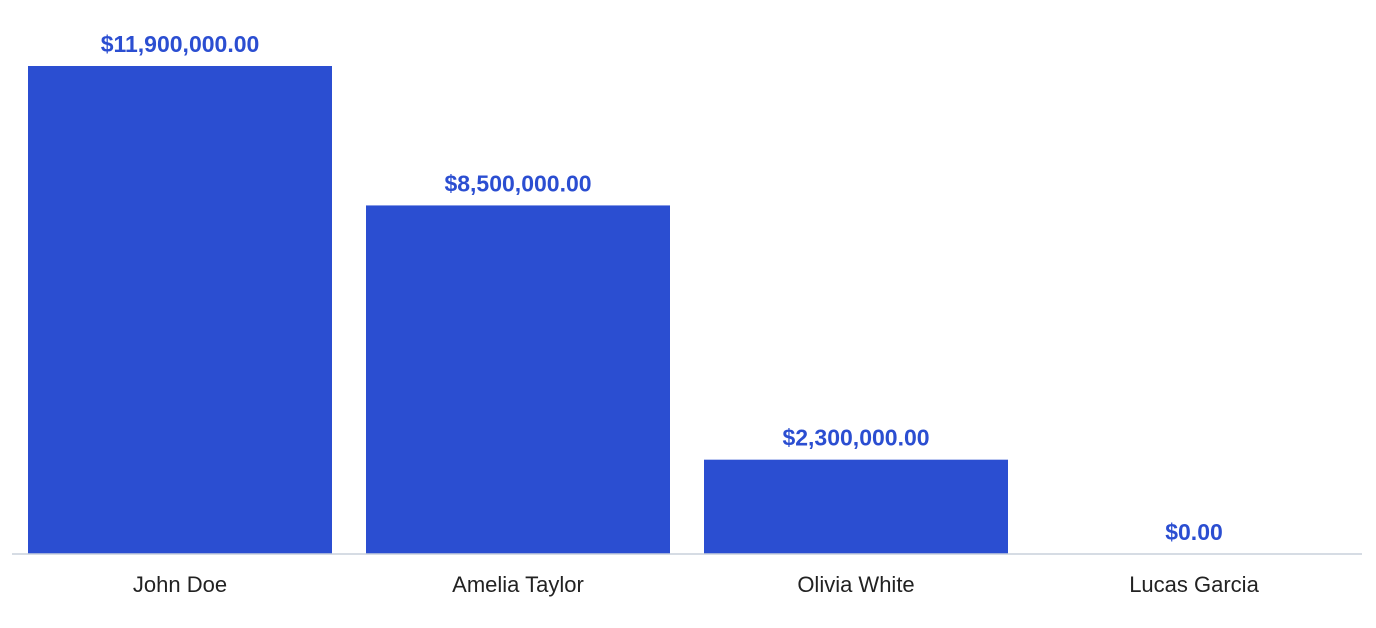 The height and width of the screenshot is (628, 1376). What do you see at coordinates (180, 44) in the screenshot?
I see `value-label: $11,900,000.00` at bounding box center [180, 44].